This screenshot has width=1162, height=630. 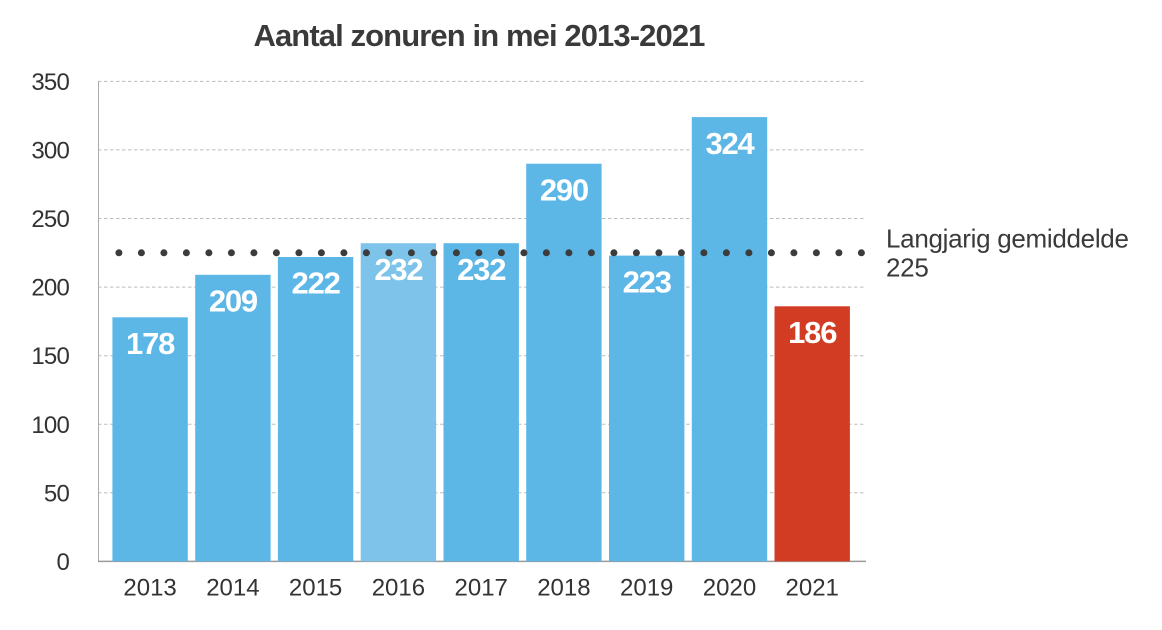 I want to click on svg-text: 2018, so click(x=563, y=588).